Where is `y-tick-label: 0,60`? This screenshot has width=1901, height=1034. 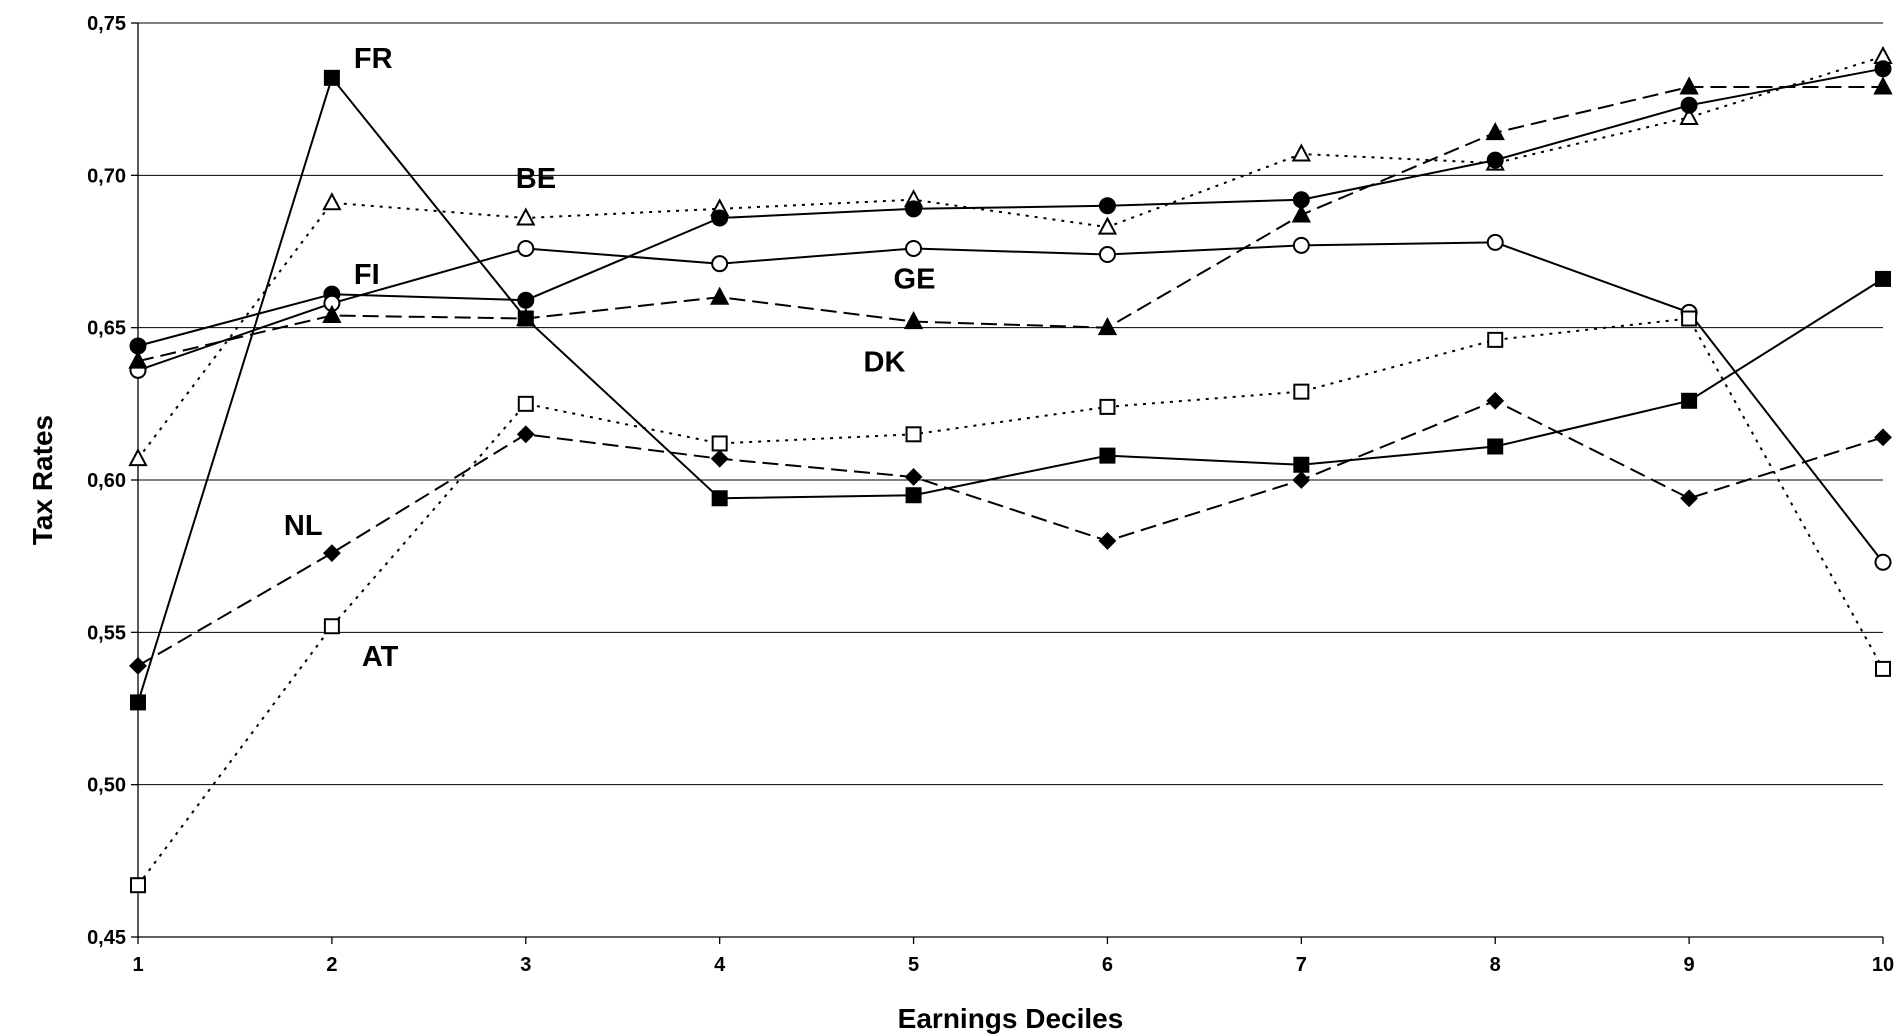
y-tick-label: 0,60 is located at coordinates (106, 481).